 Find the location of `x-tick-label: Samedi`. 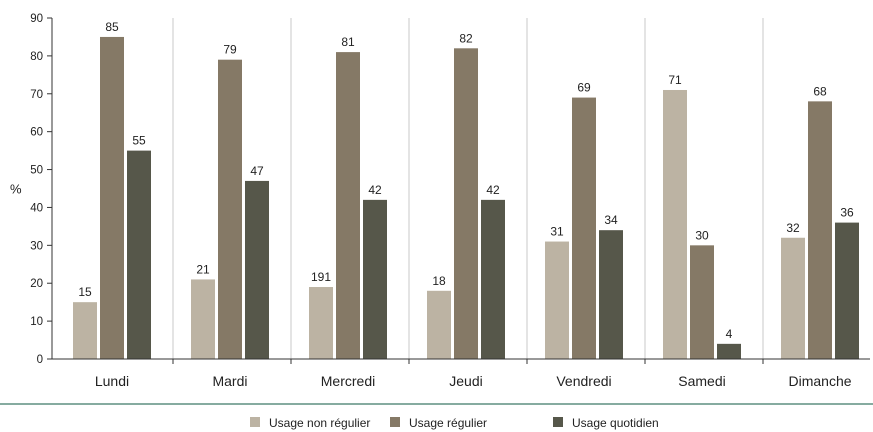

x-tick-label: Samedi is located at coordinates (701, 381).